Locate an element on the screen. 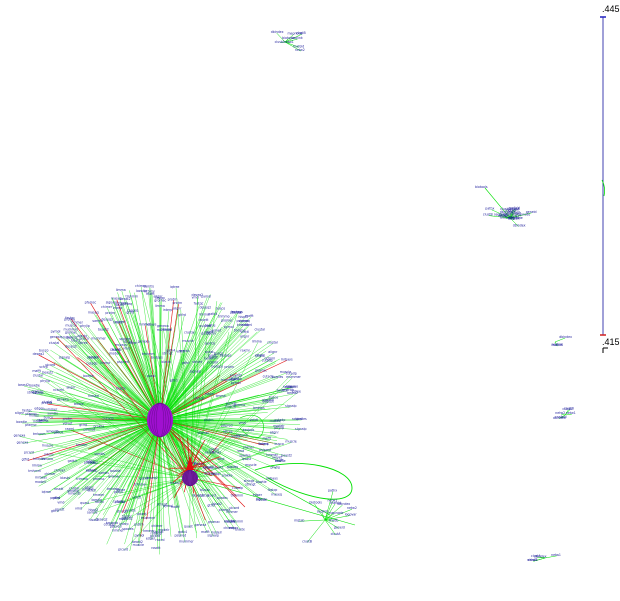  satellite-node-label: pathx is located at coordinates (489, 209).